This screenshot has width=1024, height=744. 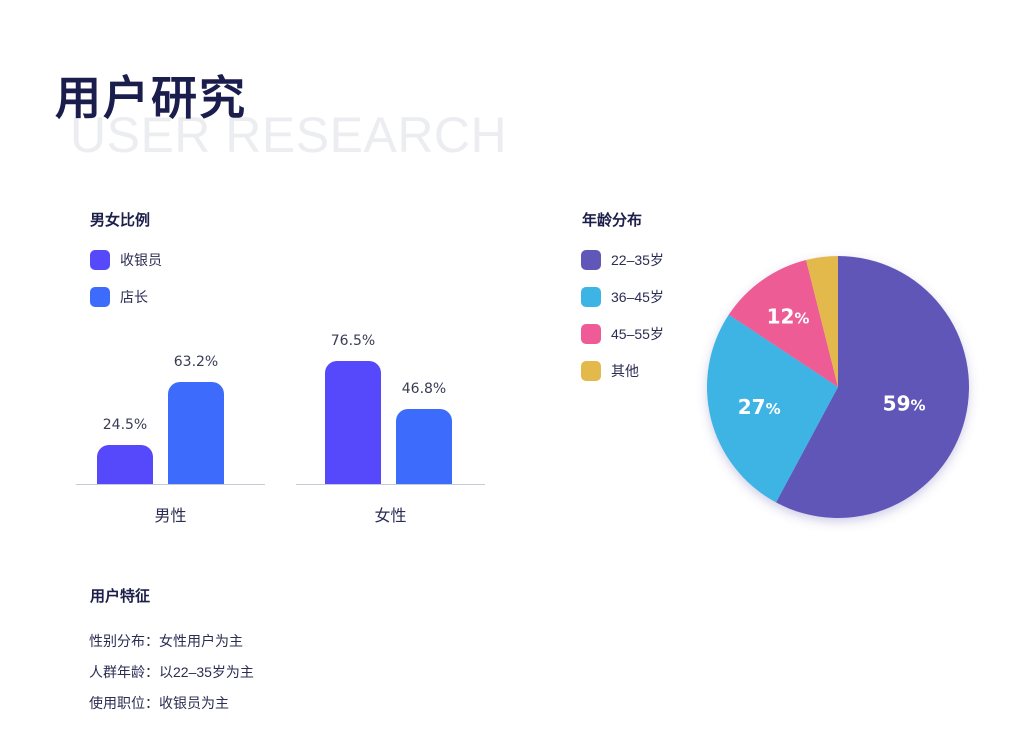 I want to click on legend-item-manager: 店长, so click(x=119, y=297).